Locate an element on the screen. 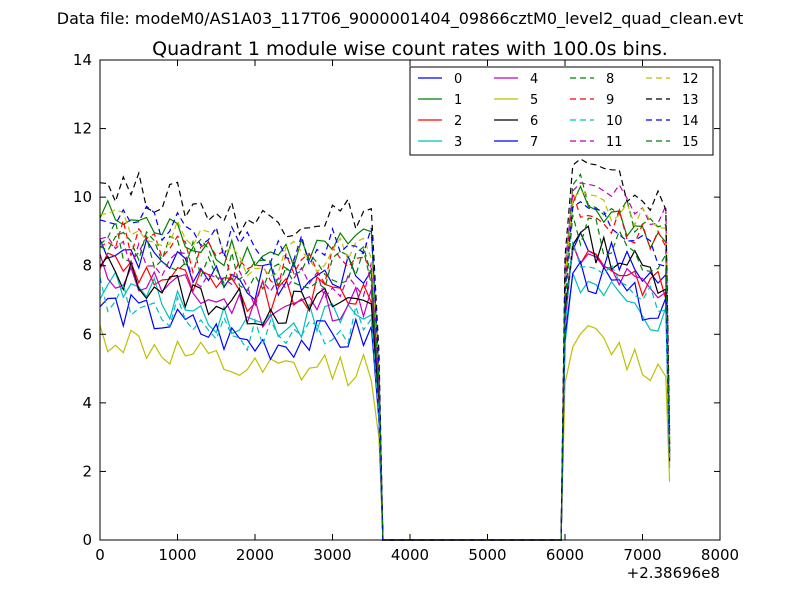 This screenshot has height=600, width=800. x-tick-label: 1000 is located at coordinates (177, 555).